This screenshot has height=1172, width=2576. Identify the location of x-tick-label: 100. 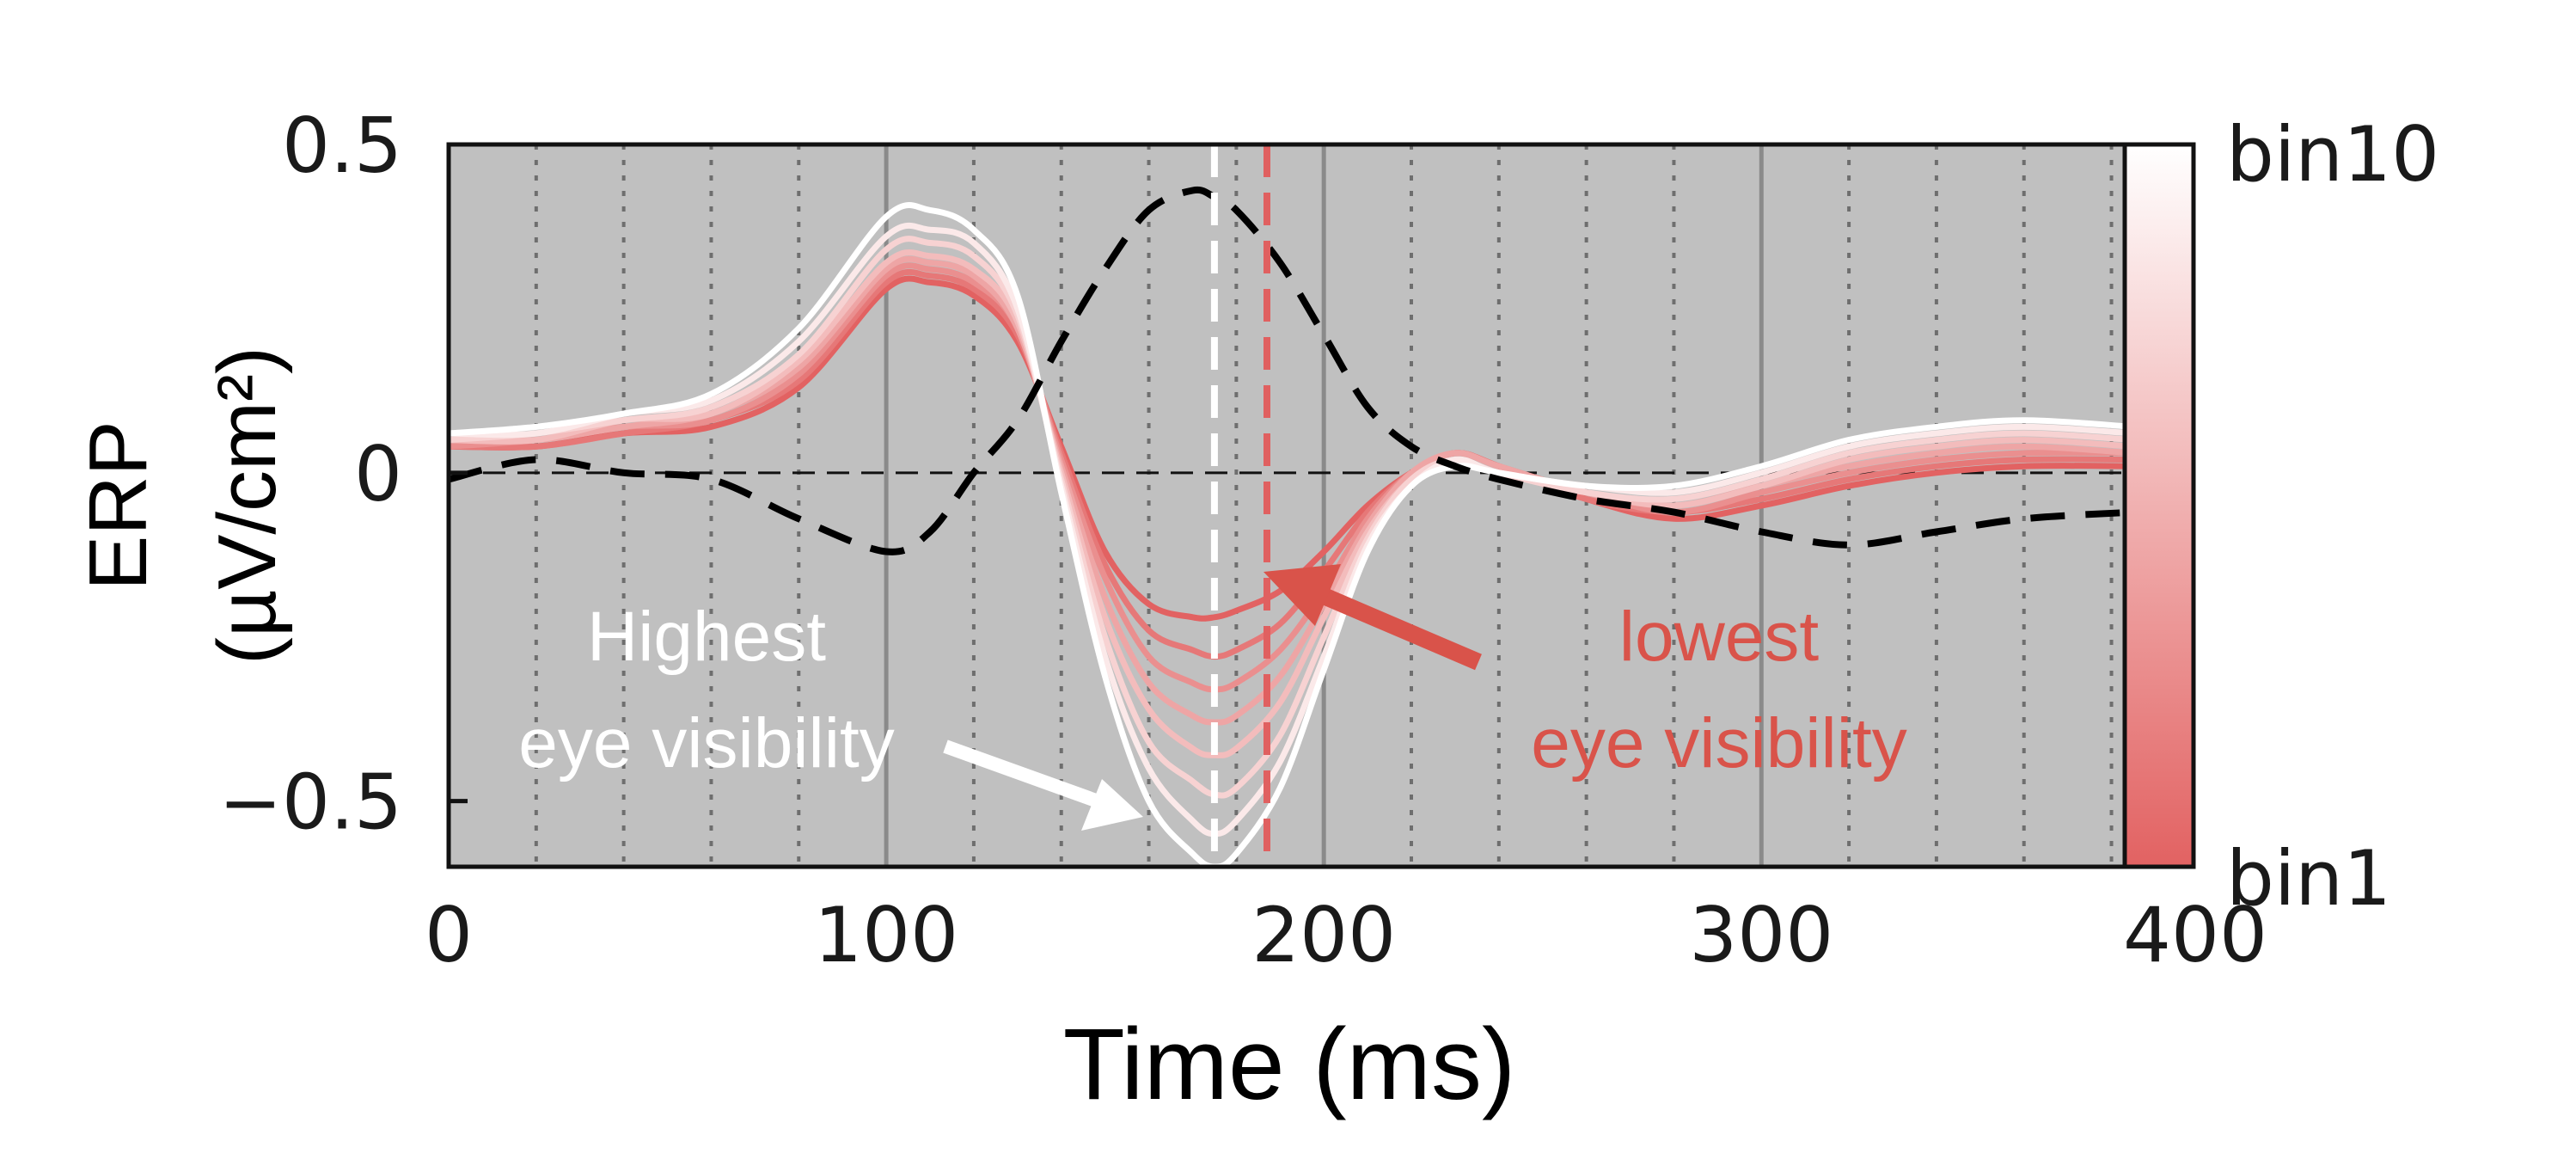
(886, 935).